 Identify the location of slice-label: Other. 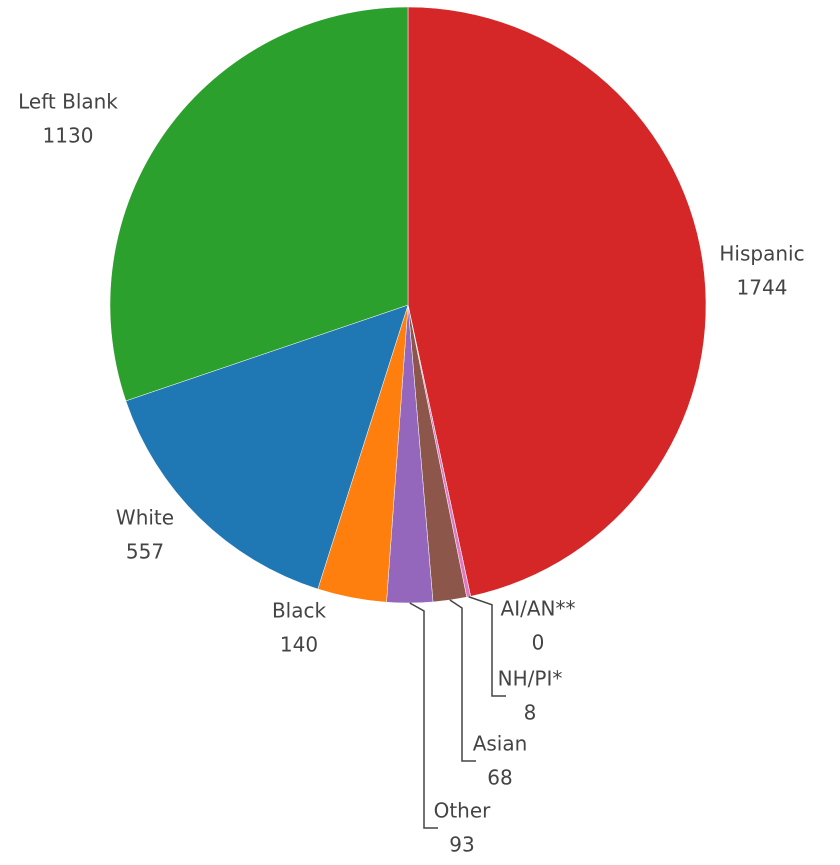
(463, 811).